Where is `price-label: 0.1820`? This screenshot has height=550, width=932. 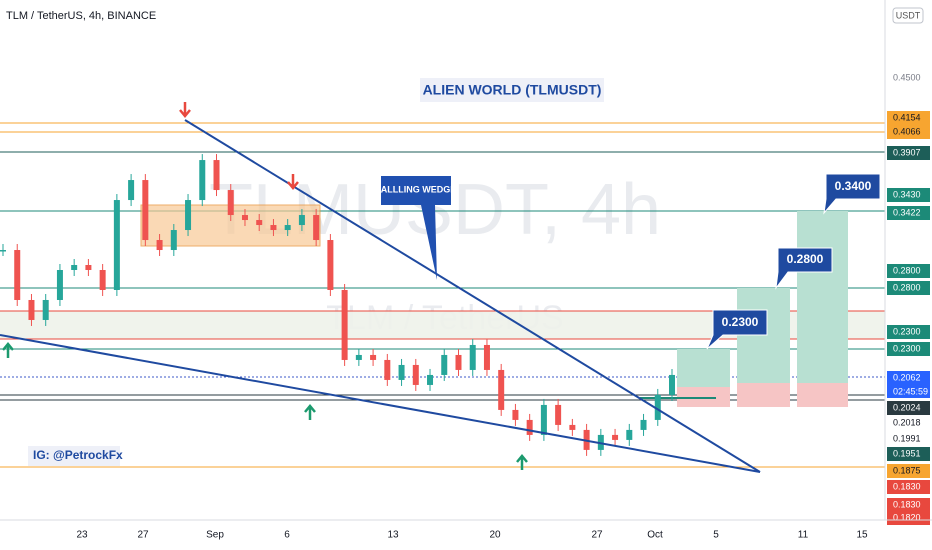 price-label: 0.1820 is located at coordinates (907, 517).